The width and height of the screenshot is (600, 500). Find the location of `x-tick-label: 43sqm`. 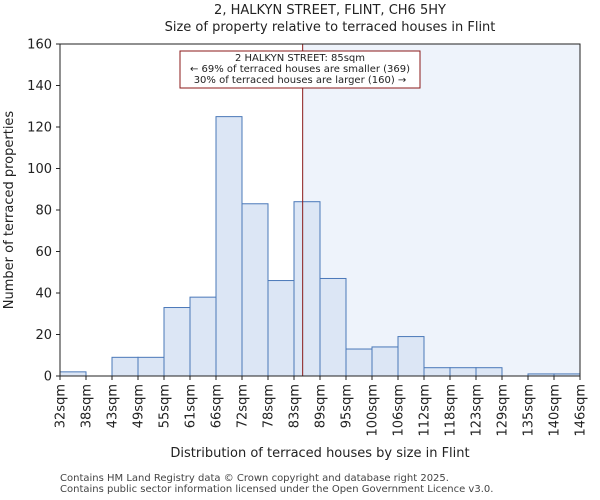

x-tick-label: 43sqm is located at coordinates (113, 406).